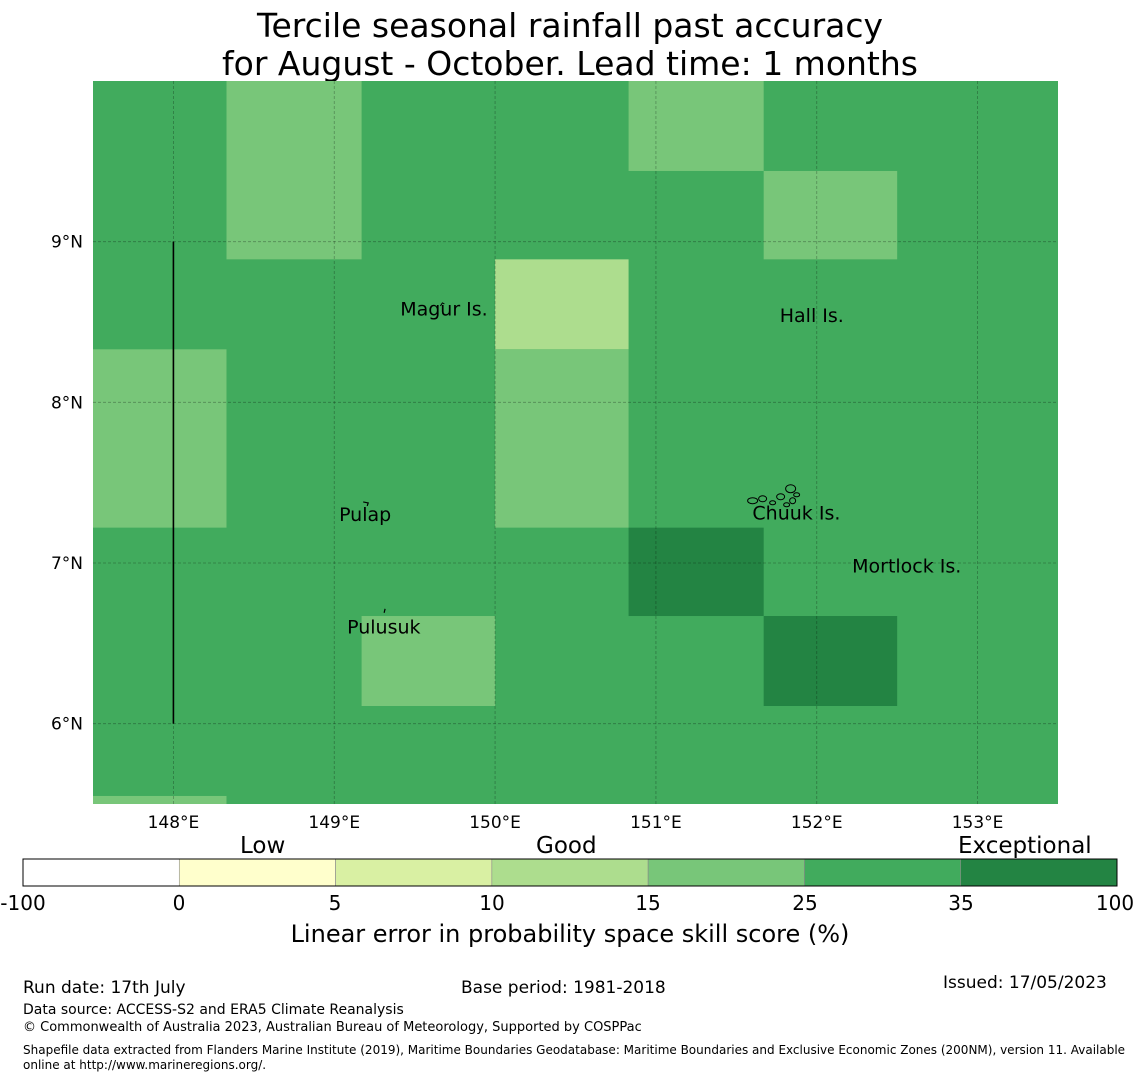  What do you see at coordinates (334, 823) in the screenshot?
I see `longitude-tick-label: 149°E` at bounding box center [334, 823].